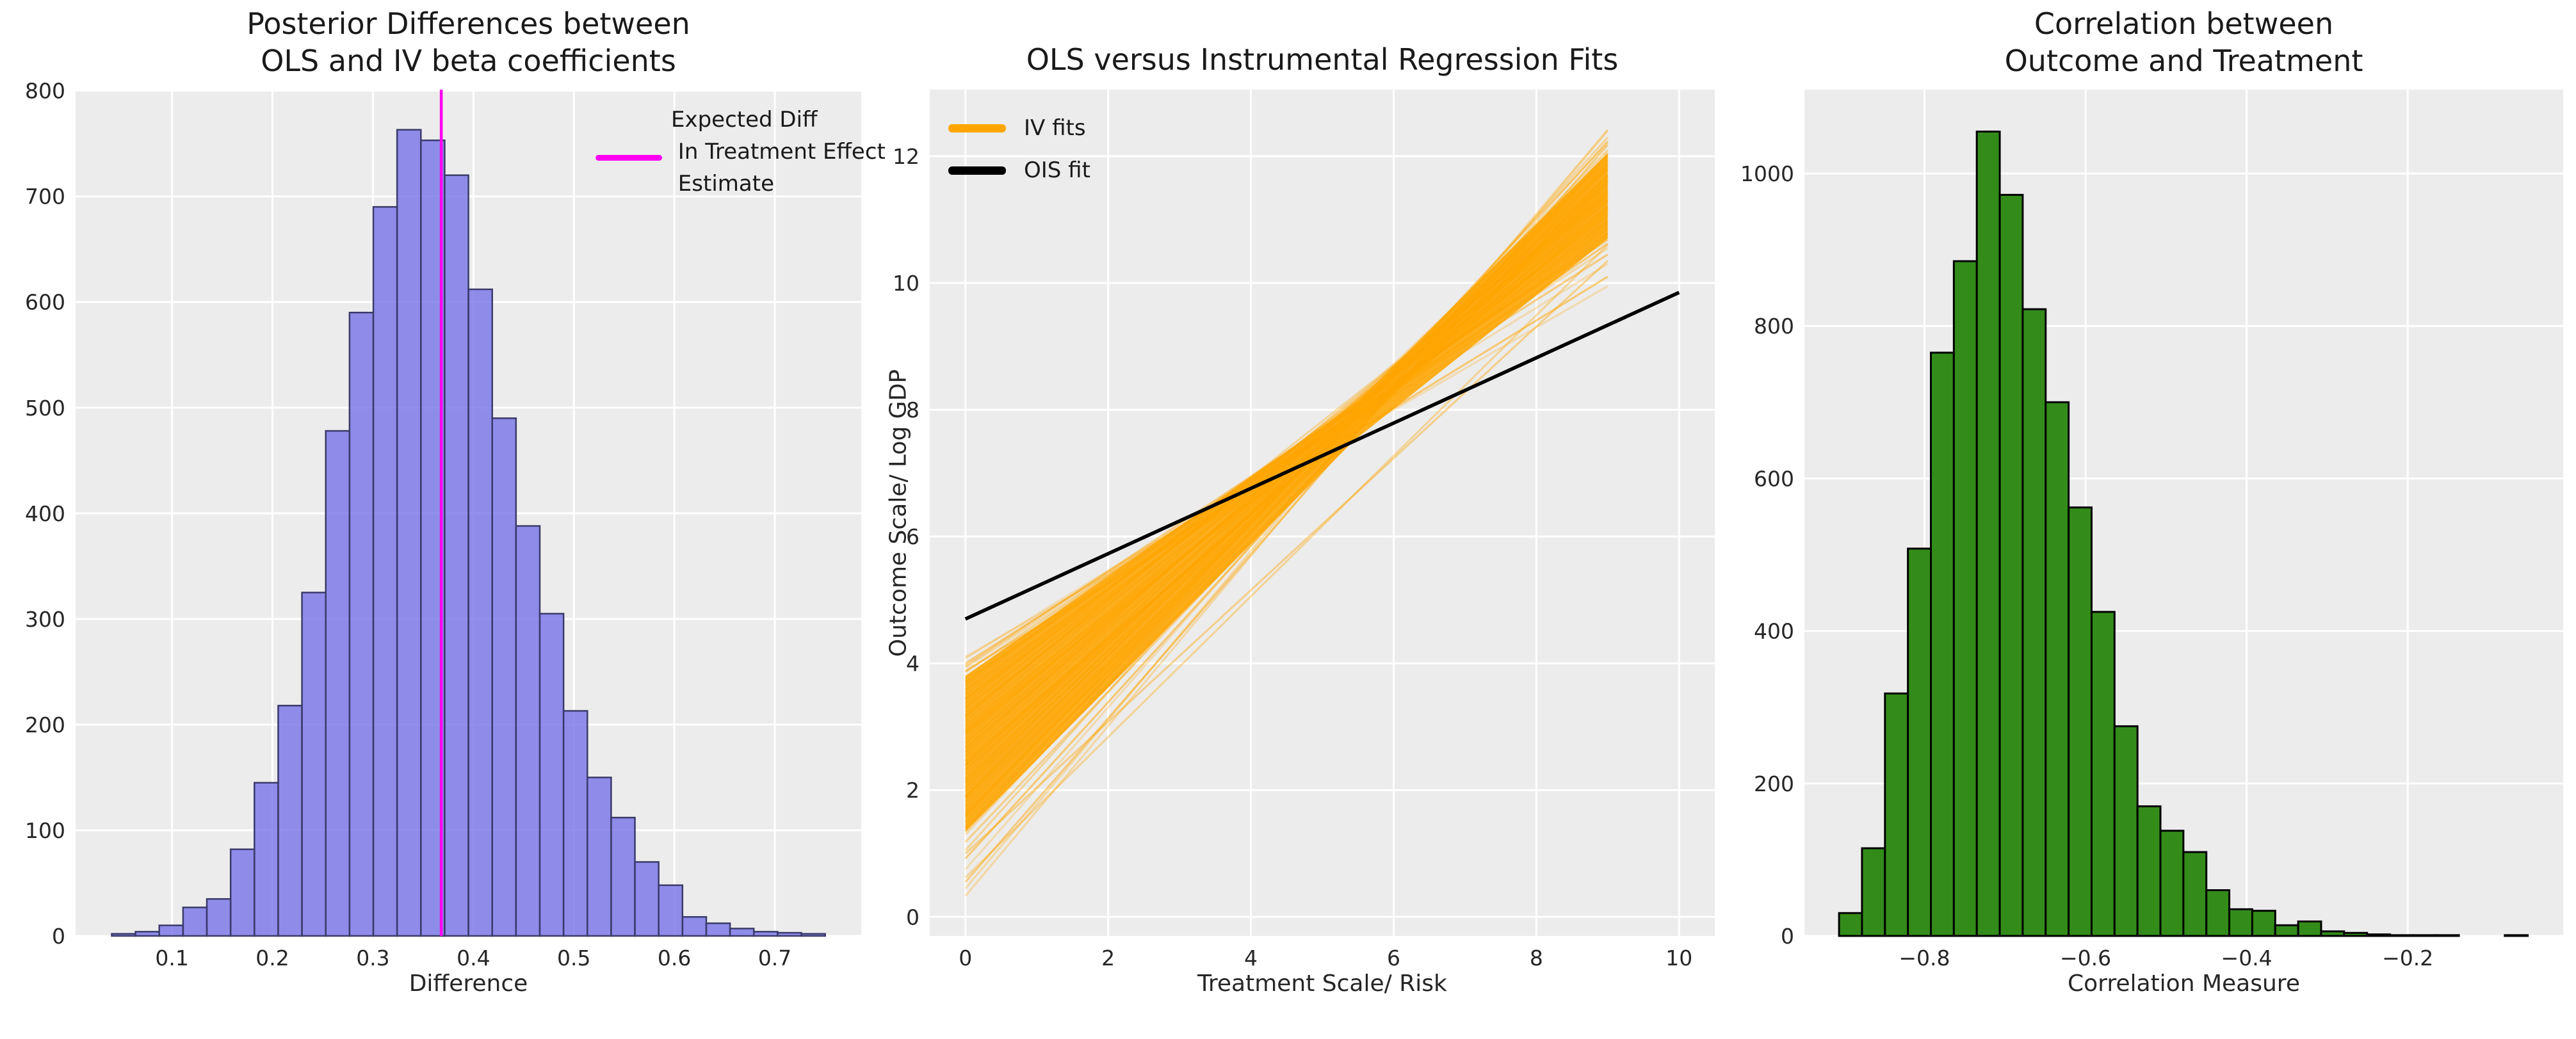 This screenshot has height=1039, width=2576. Describe the element at coordinates (977, 128) in the screenshot. I see `iv-fits-legend-handle` at that location.